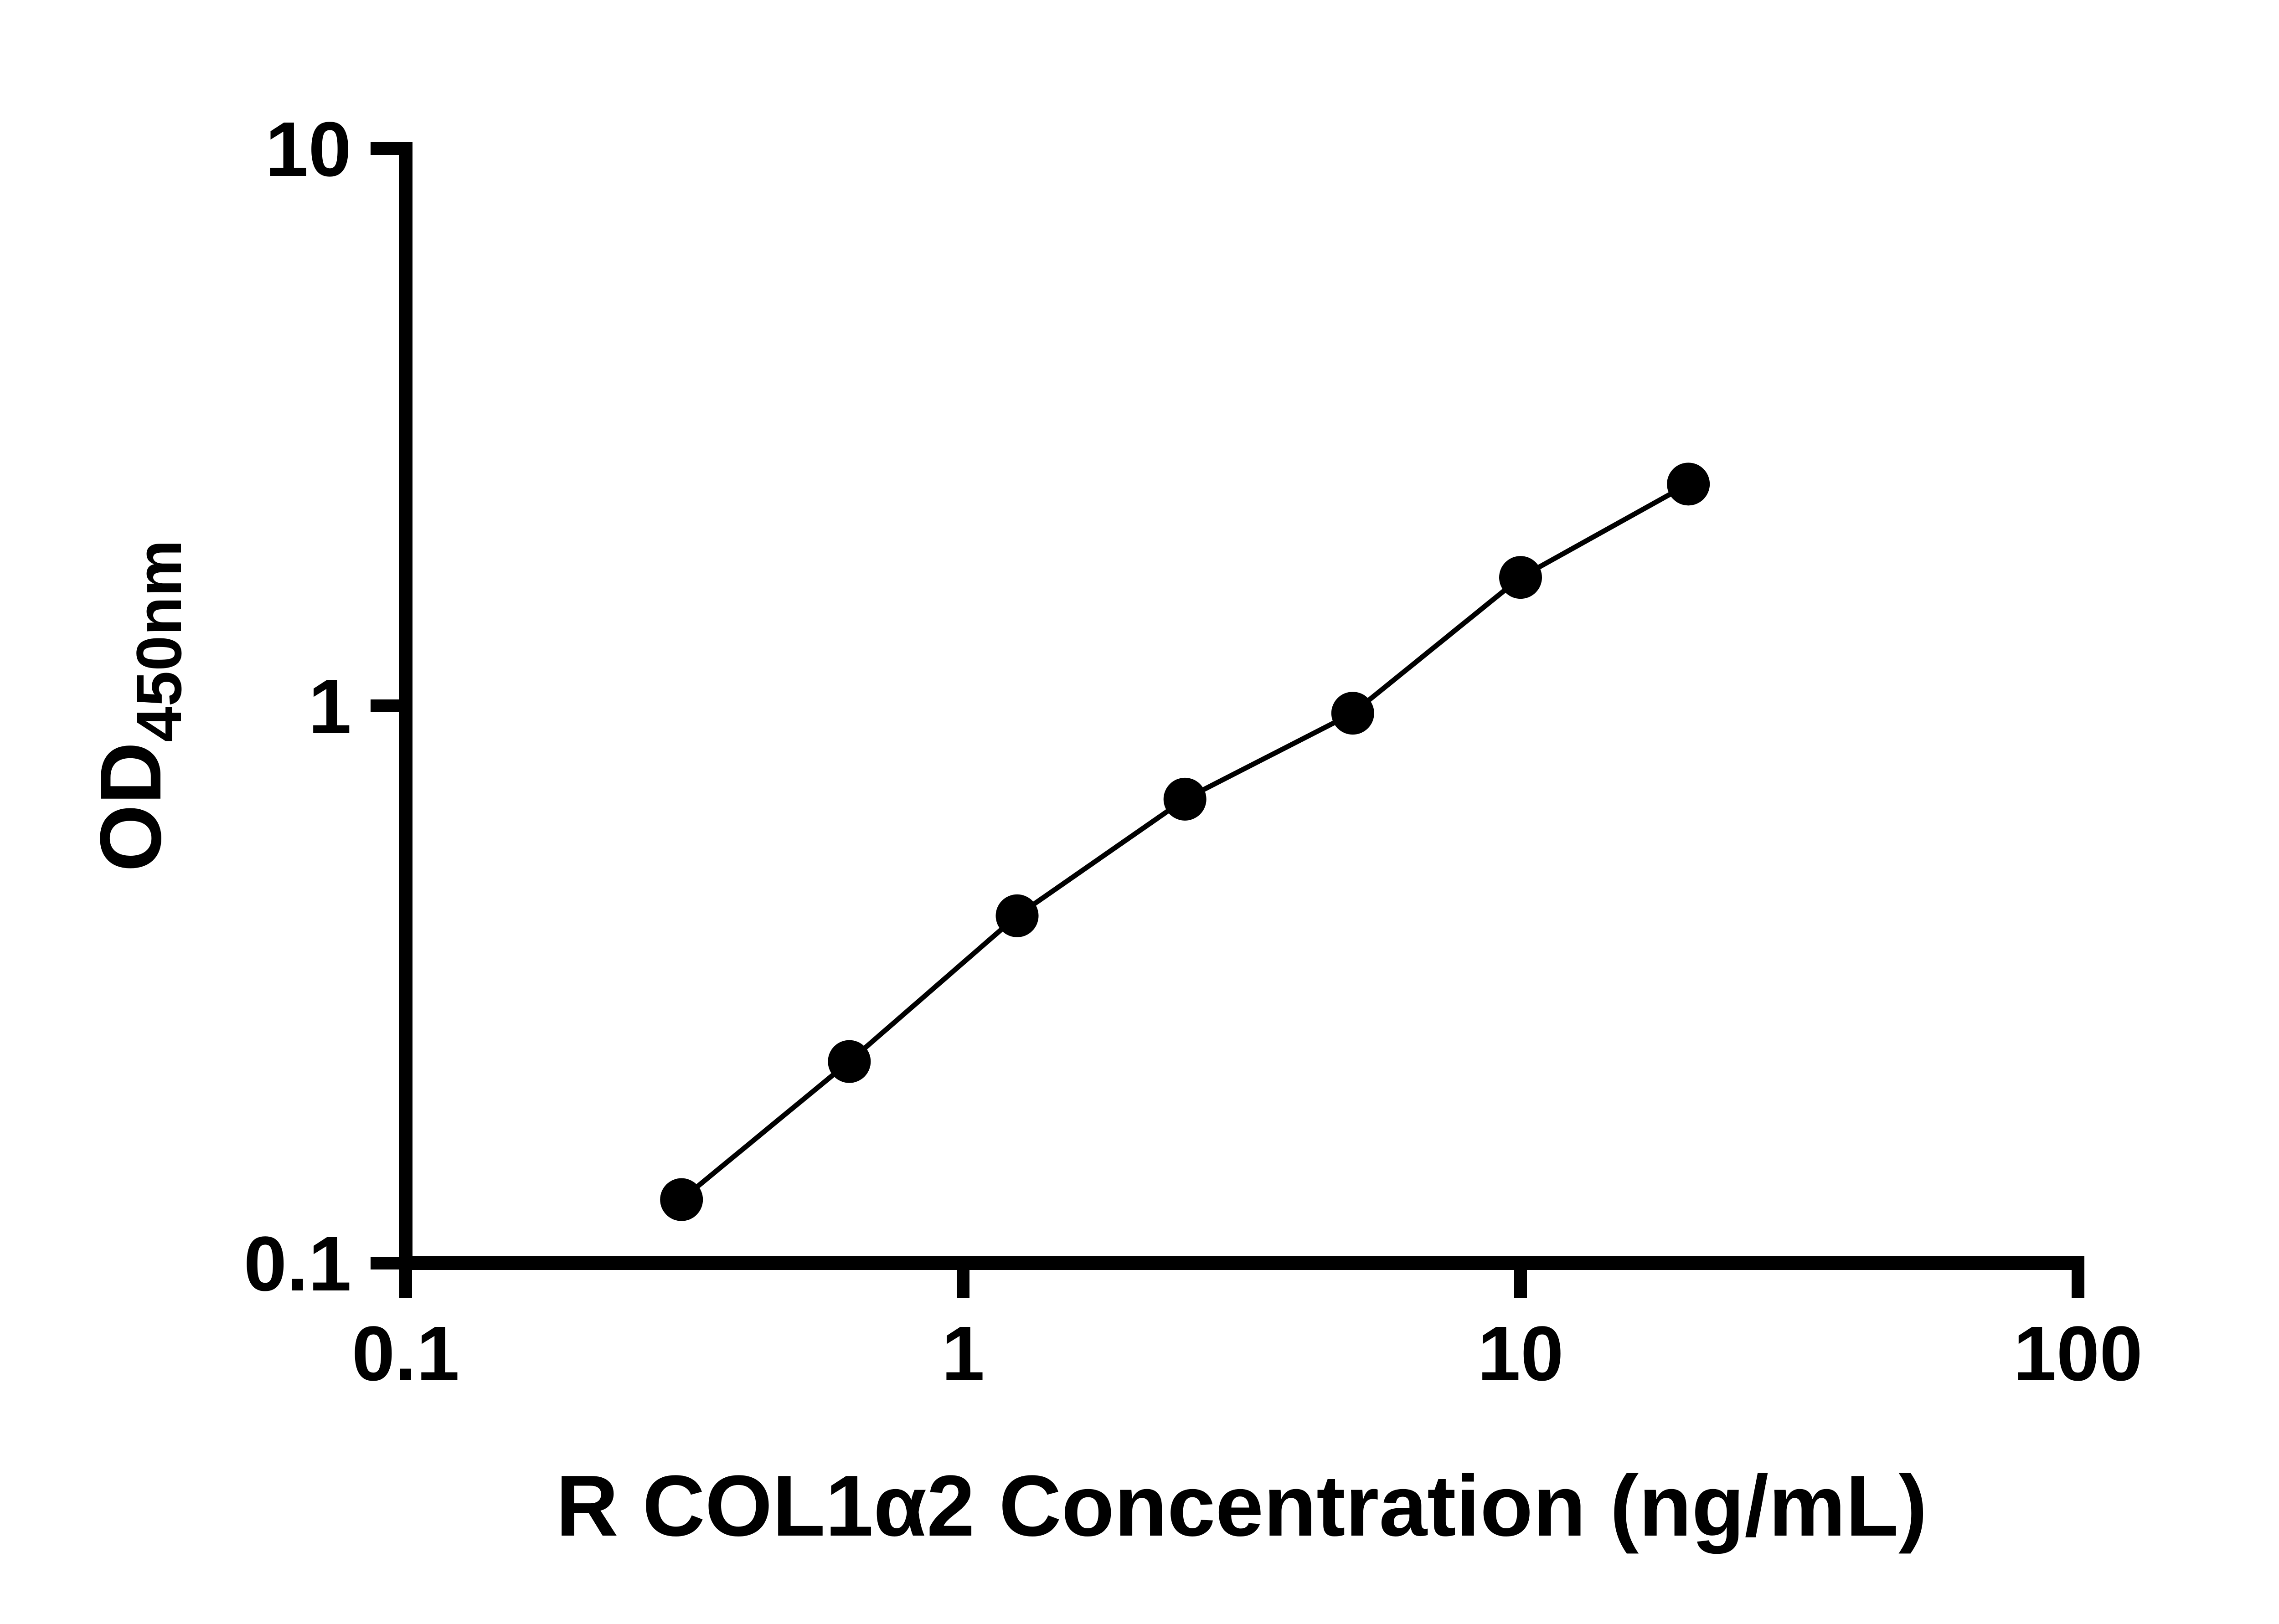  Describe the element at coordinates (405, 1354) in the screenshot. I see `x-tick-label: 0.1` at that location.